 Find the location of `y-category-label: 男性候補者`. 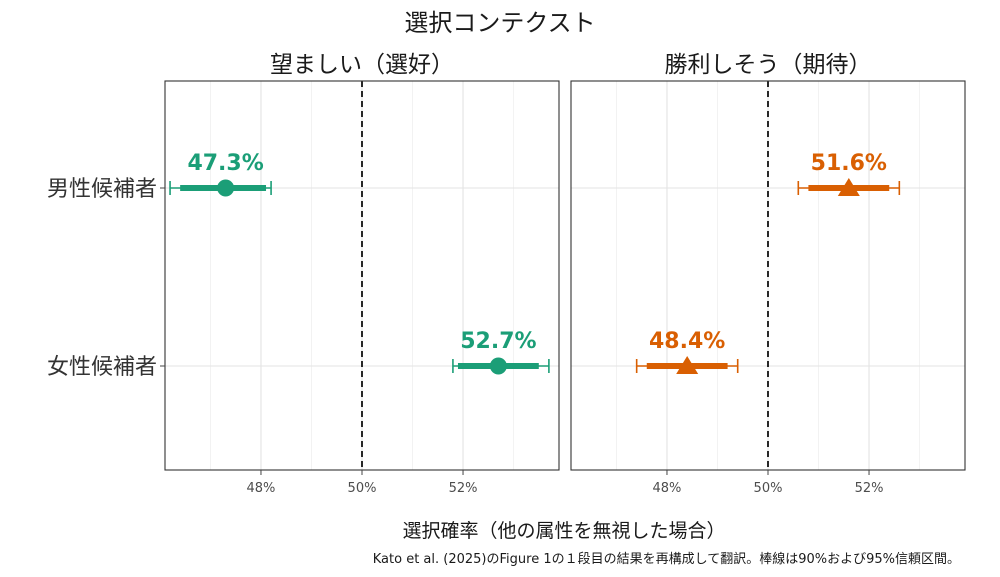

y-category-label: 男性候補者 is located at coordinates (102, 189).